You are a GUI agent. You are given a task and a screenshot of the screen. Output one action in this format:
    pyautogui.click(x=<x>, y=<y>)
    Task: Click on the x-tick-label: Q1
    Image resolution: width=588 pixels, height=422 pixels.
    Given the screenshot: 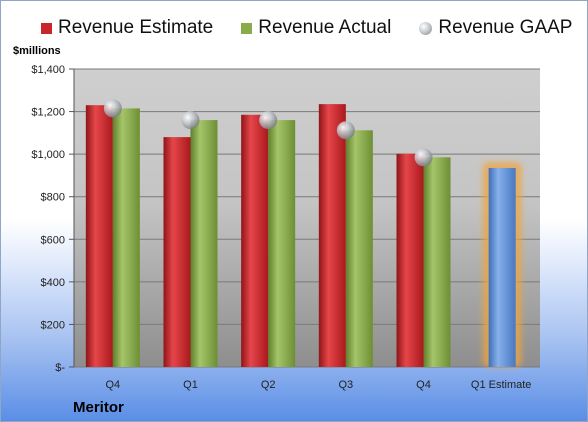 What is the action you would take?
    pyautogui.click(x=190, y=385)
    